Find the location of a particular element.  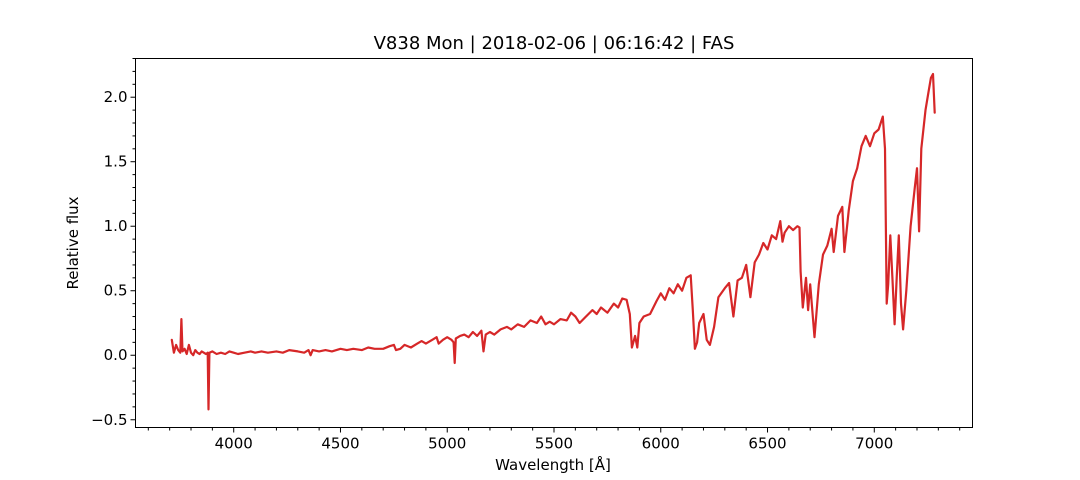

x-axis: 4000 4500 5000 5500 6000 6500 7000 is located at coordinates (554, 440).